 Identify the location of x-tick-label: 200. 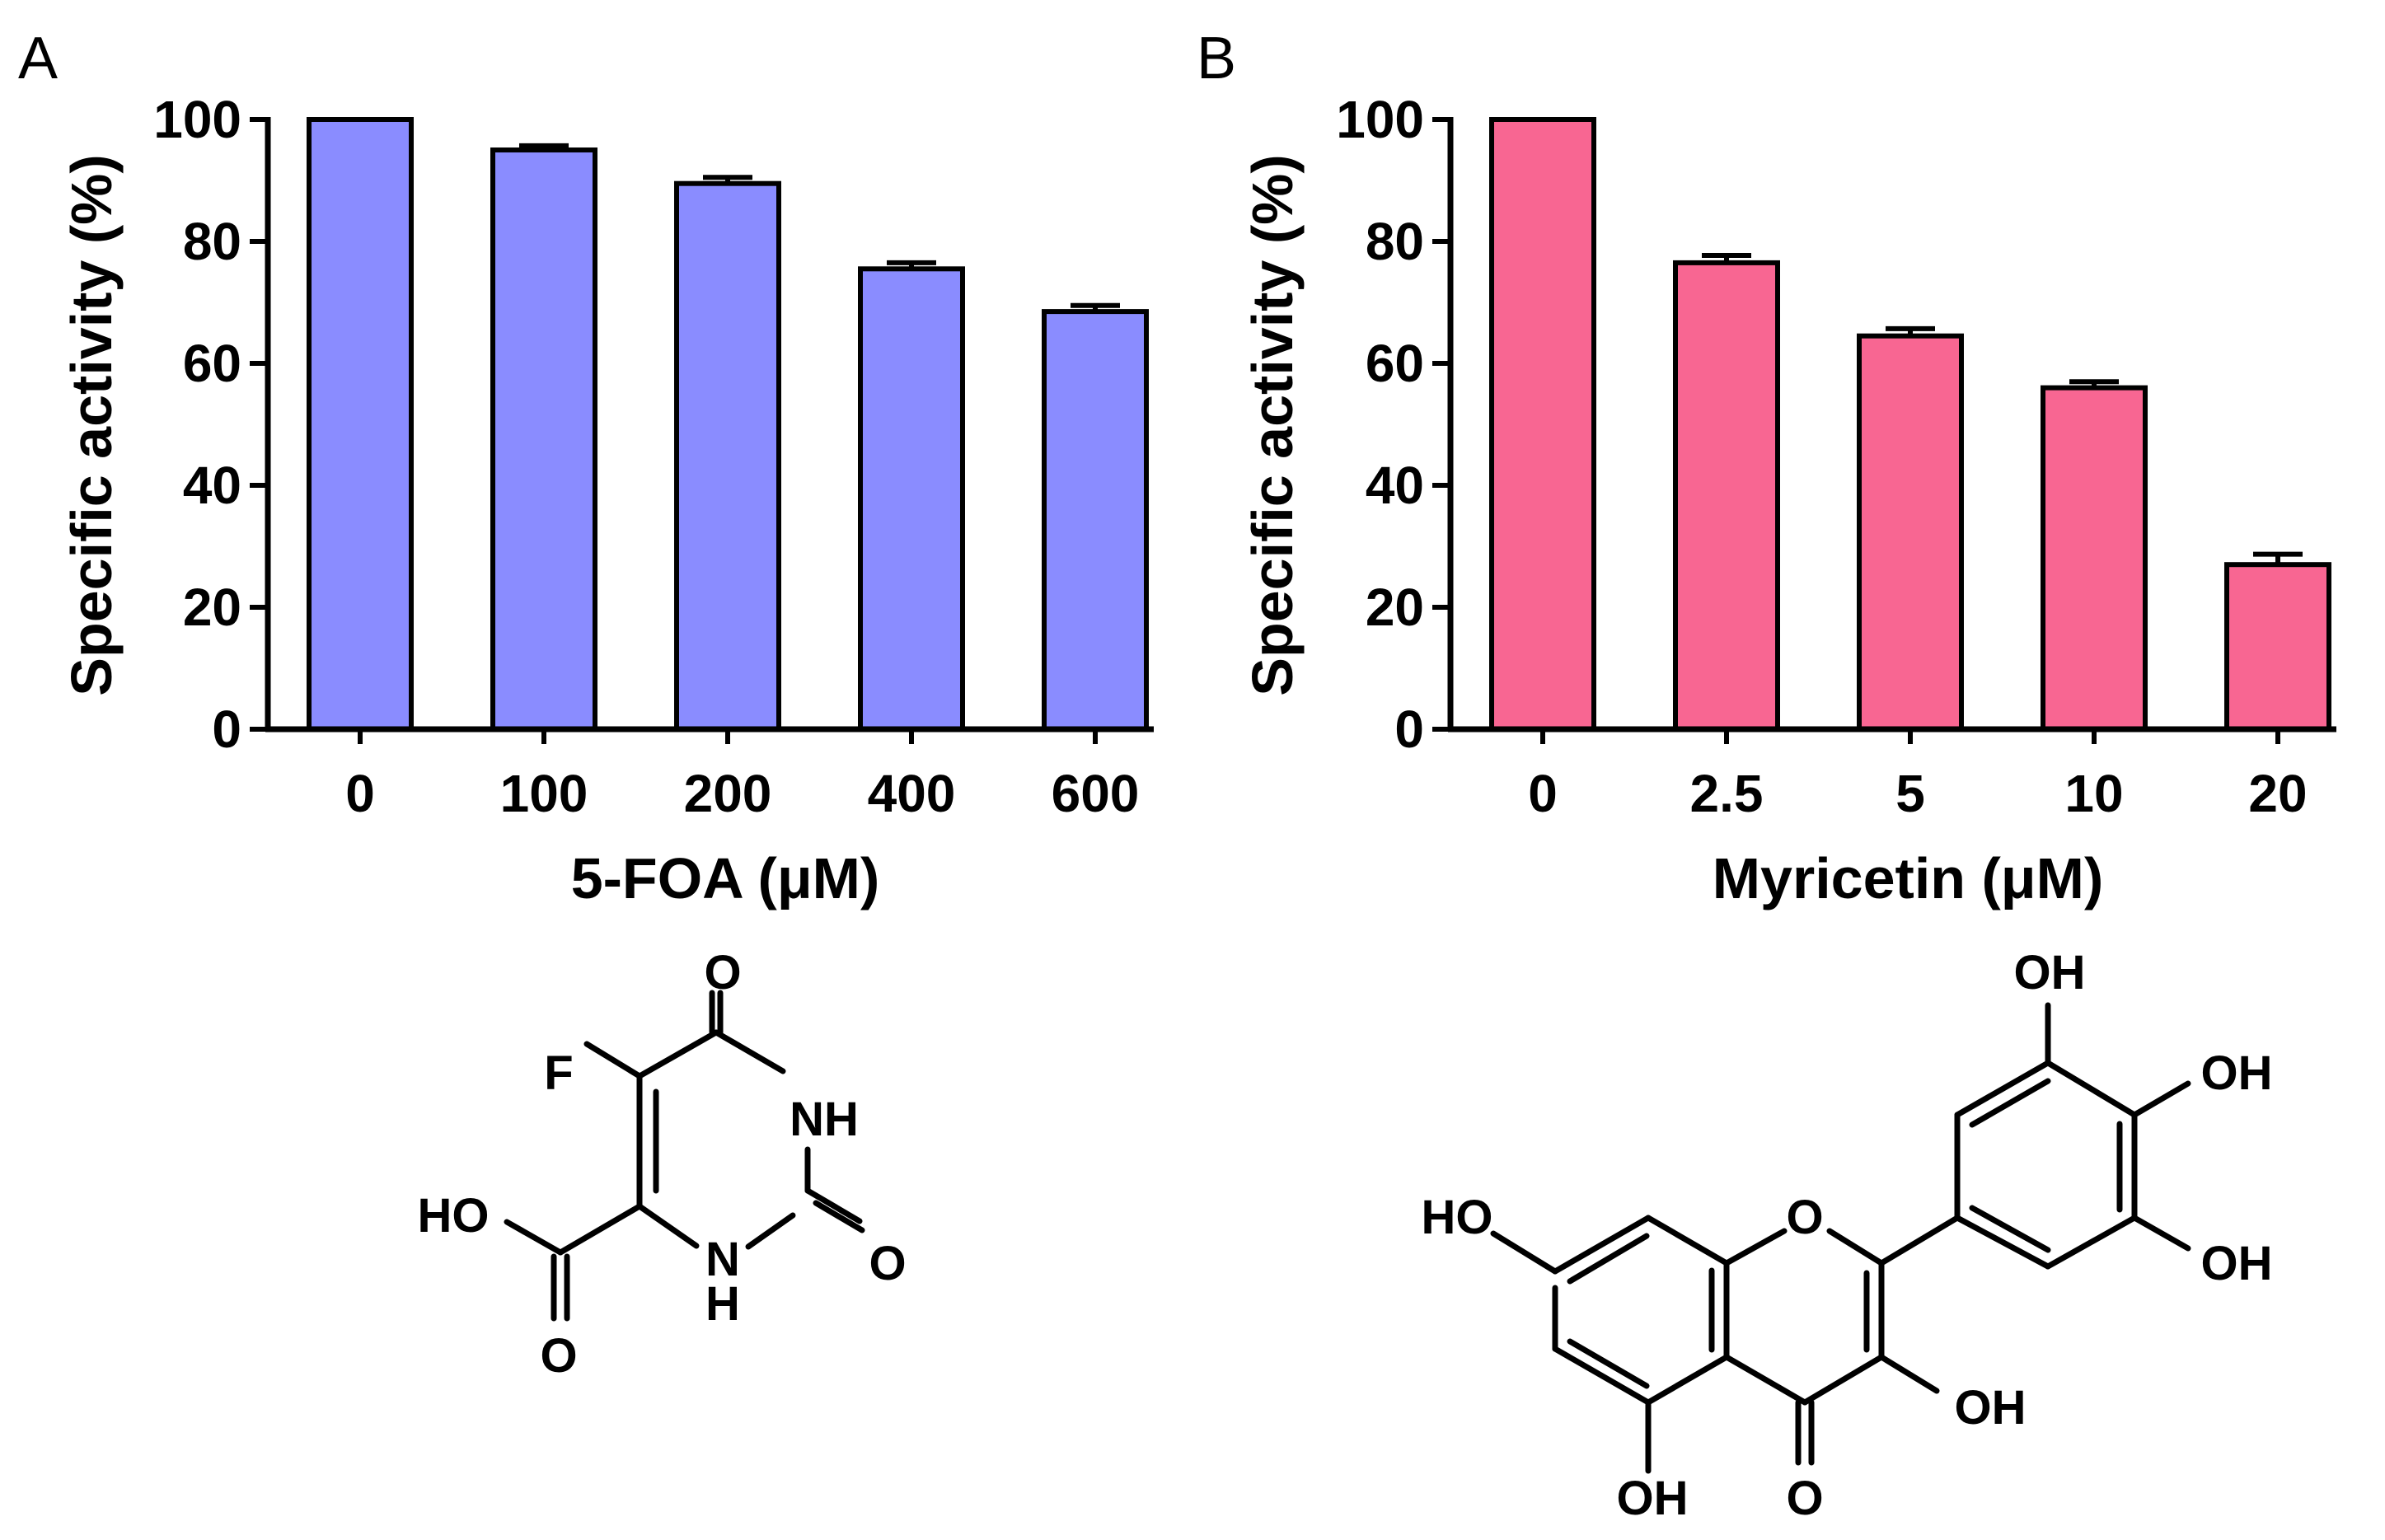
(728, 793).